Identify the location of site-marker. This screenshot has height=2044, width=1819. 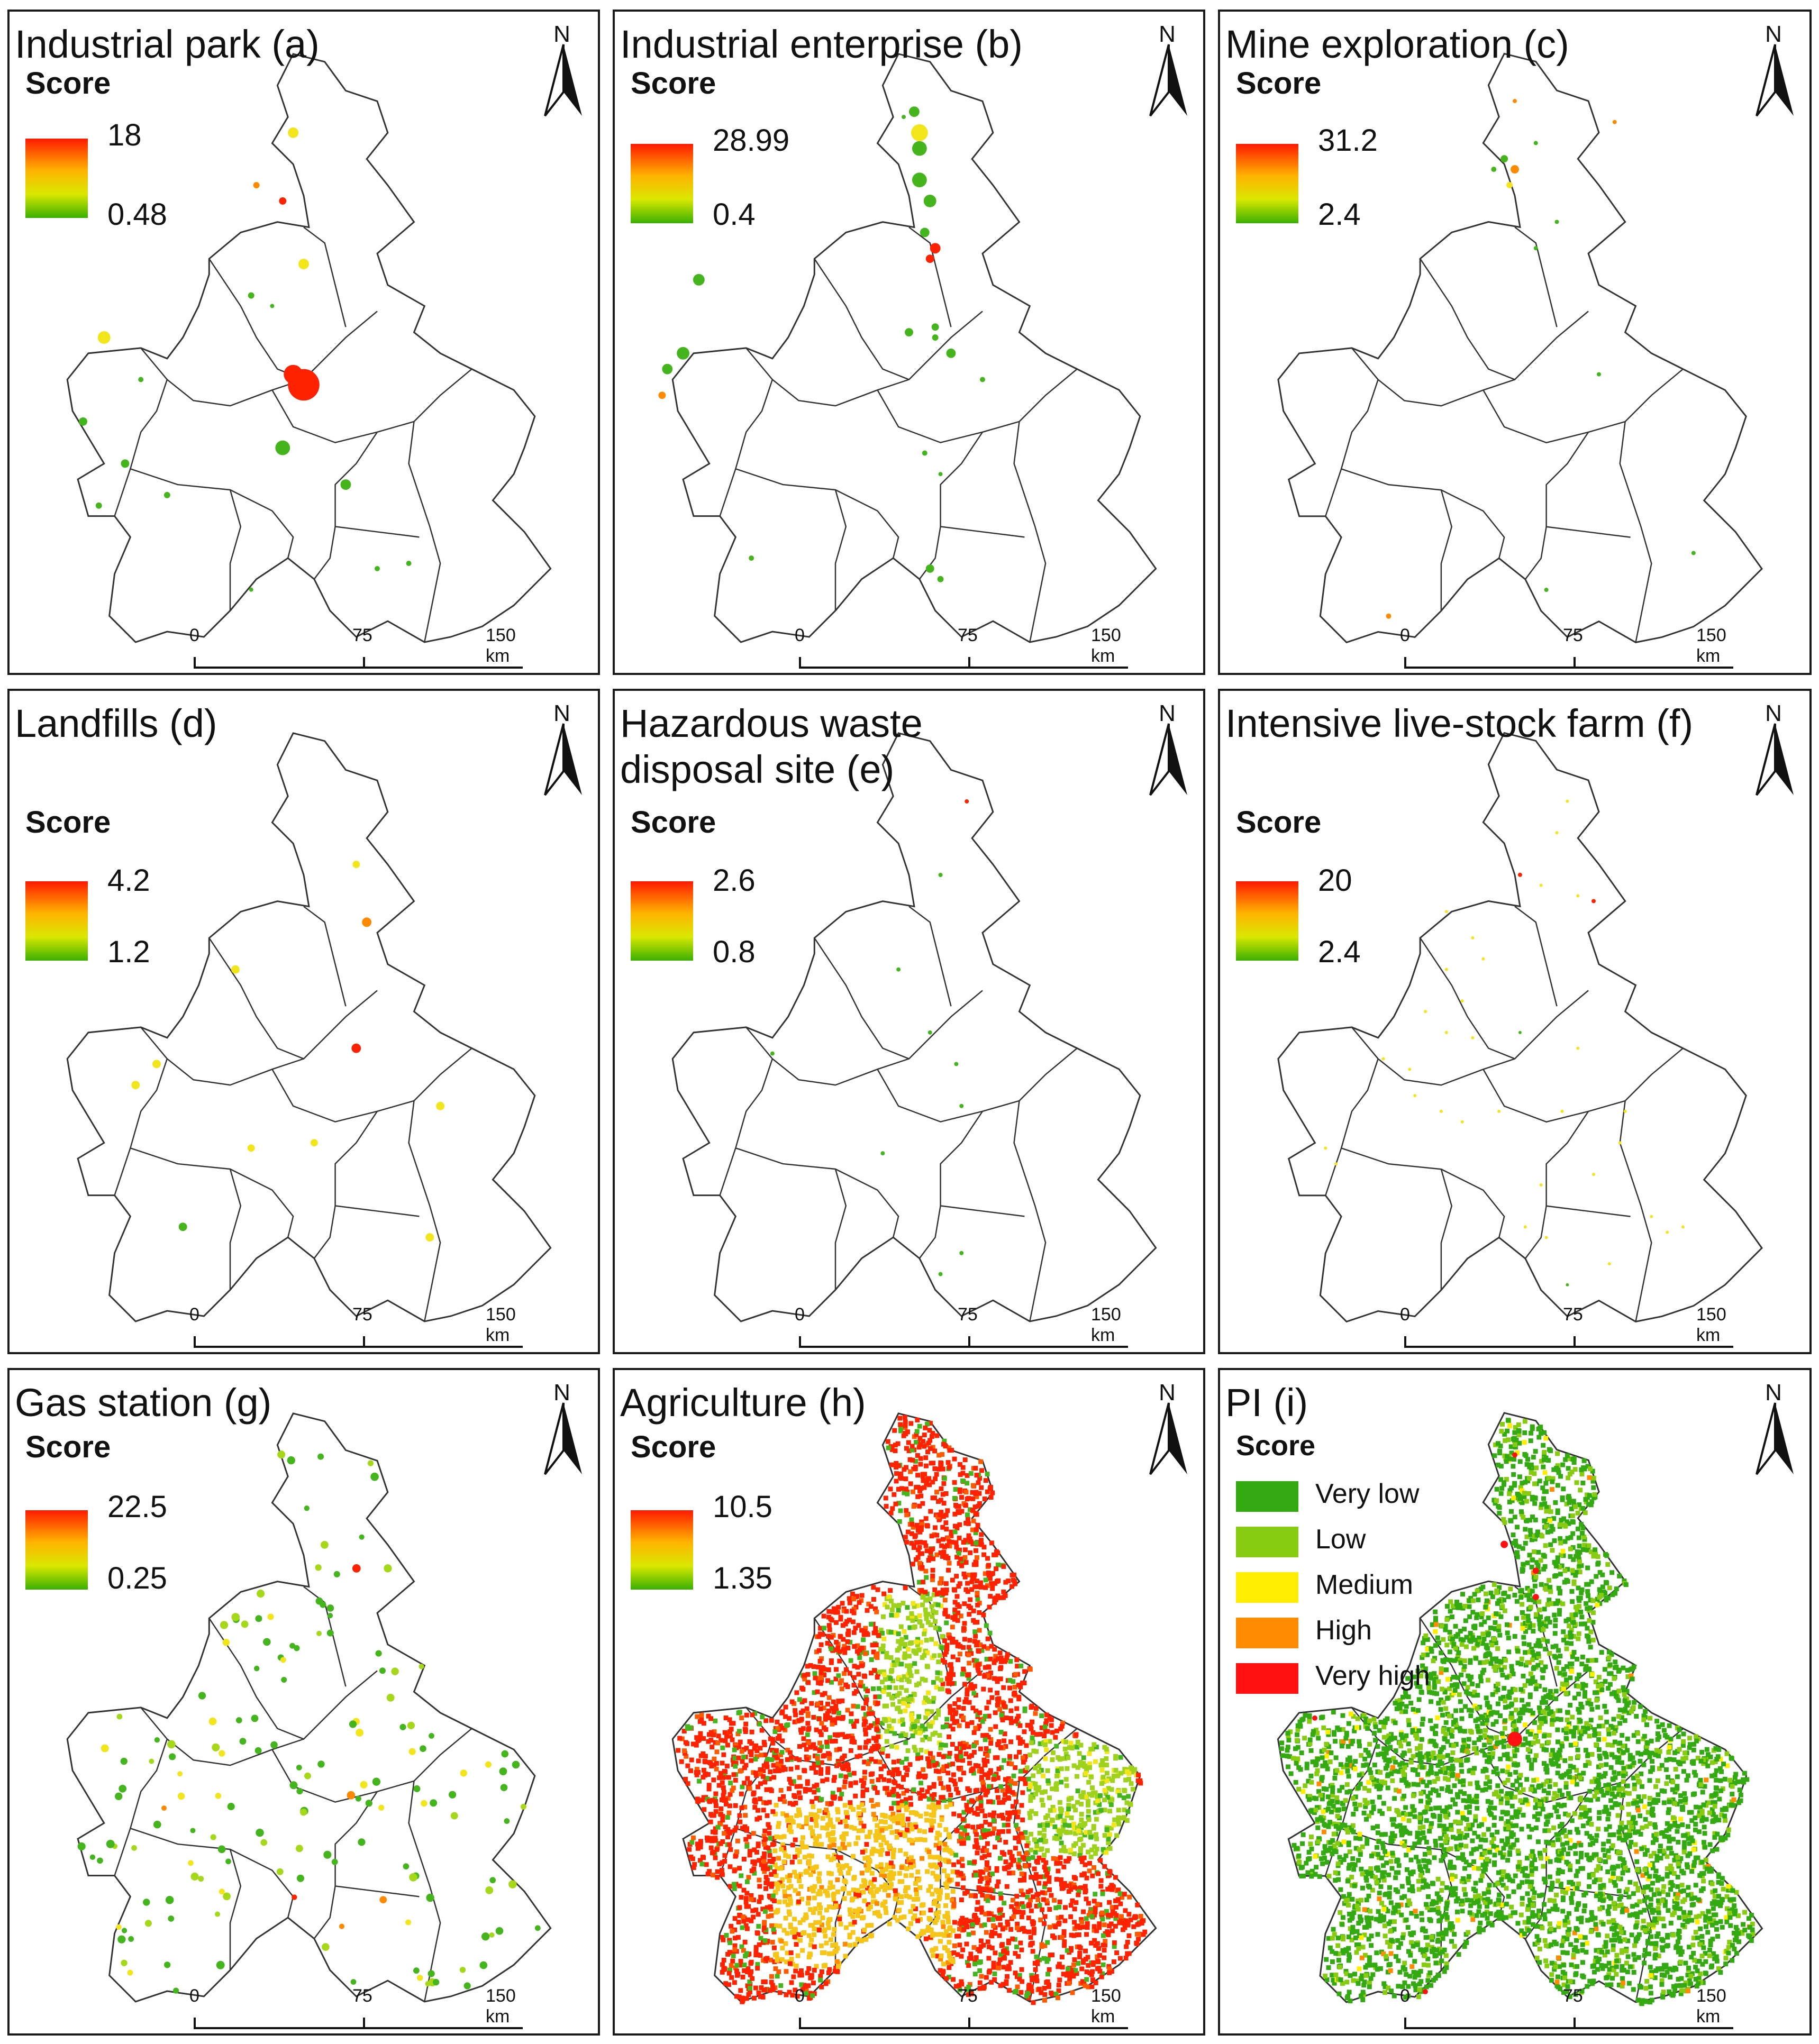
(1535, 143).